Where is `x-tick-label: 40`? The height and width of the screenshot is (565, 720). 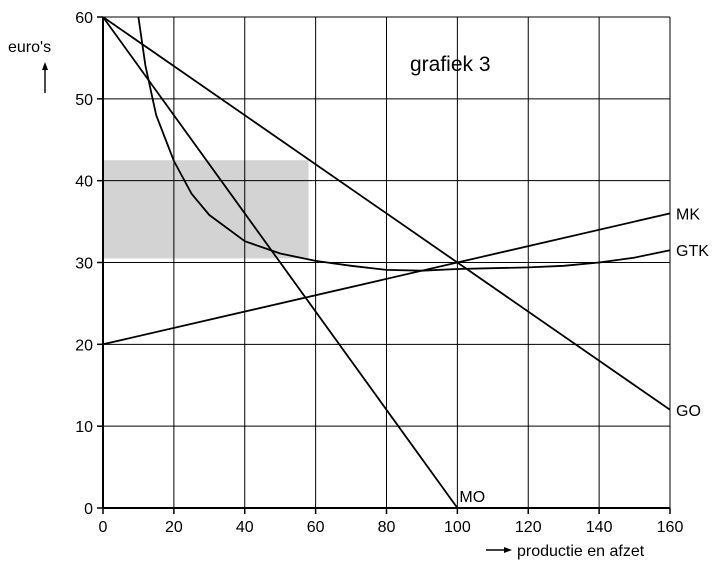 x-tick-label: 40 is located at coordinates (245, 527).